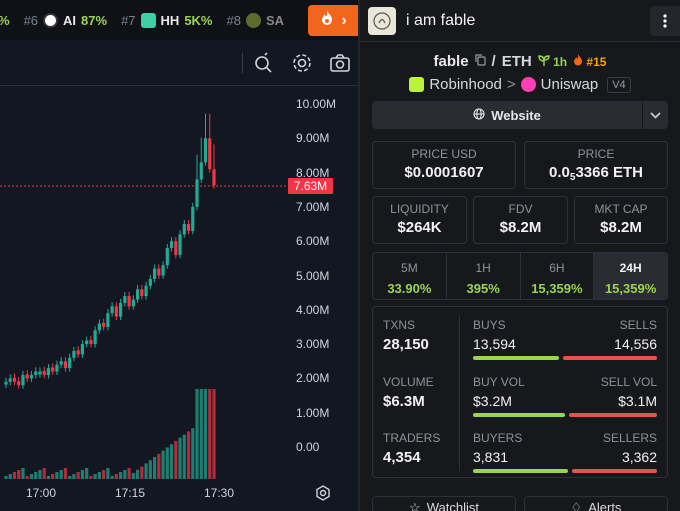  I want to click on y-tick-label: 10.00M, so click(316, 104).